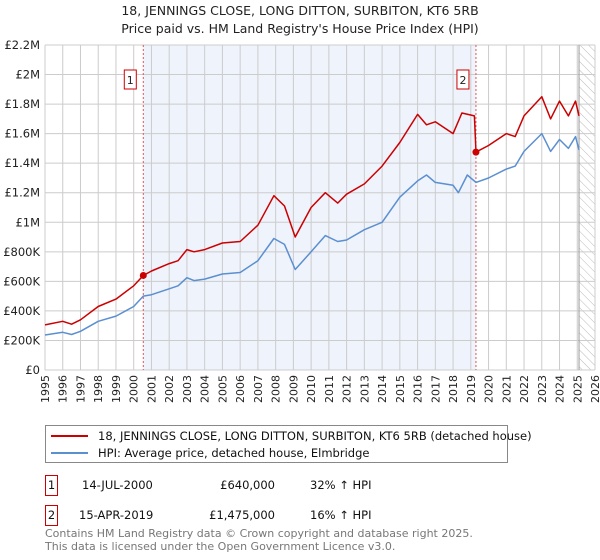 Image resolution: width=600 pixels, height=560 pixels. Describe the element at coordinates (240, 389) in the screenshot. I see `x-tick-label: 2006` at that location.